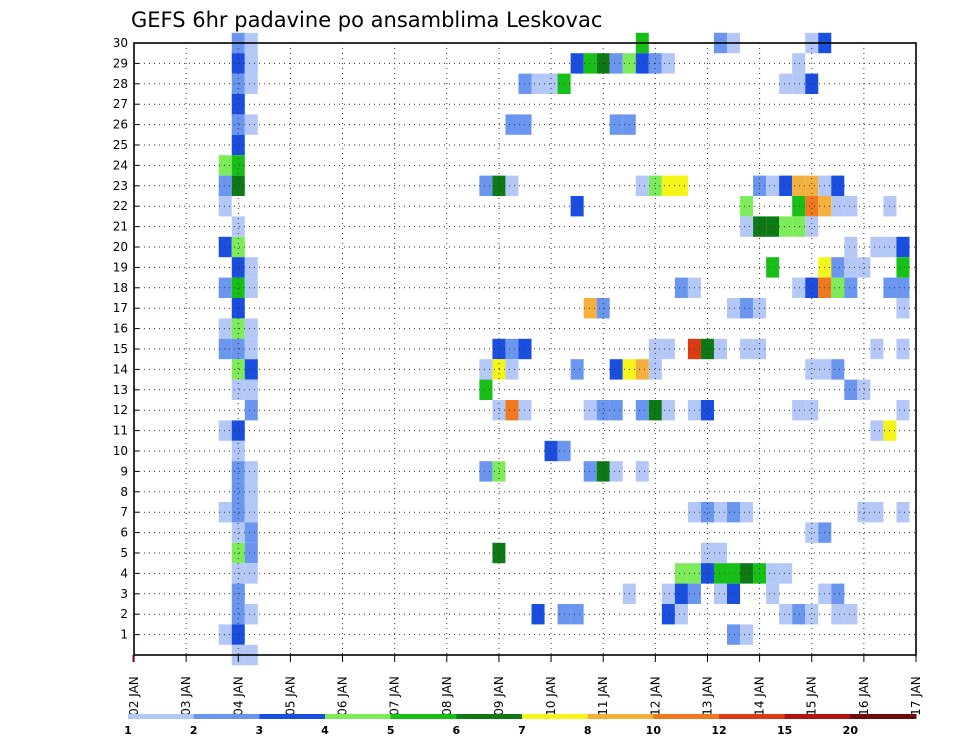  What do you see at coordinates (120, 451) in the screenshot?
I see `y-tick-label: 10` at bounding box center [120, 451].